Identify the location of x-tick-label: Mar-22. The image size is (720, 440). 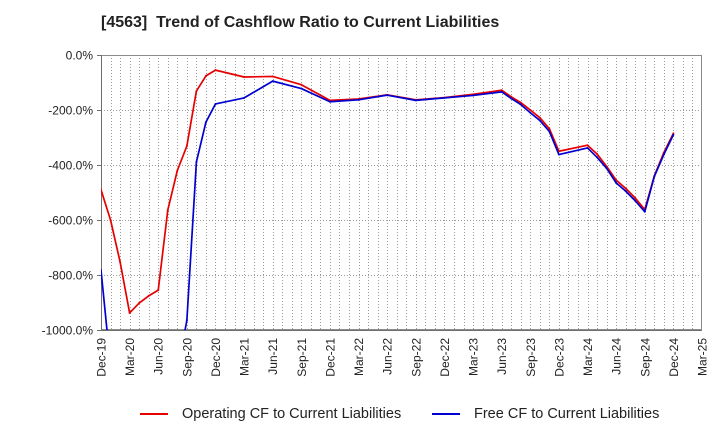
(359, 357).